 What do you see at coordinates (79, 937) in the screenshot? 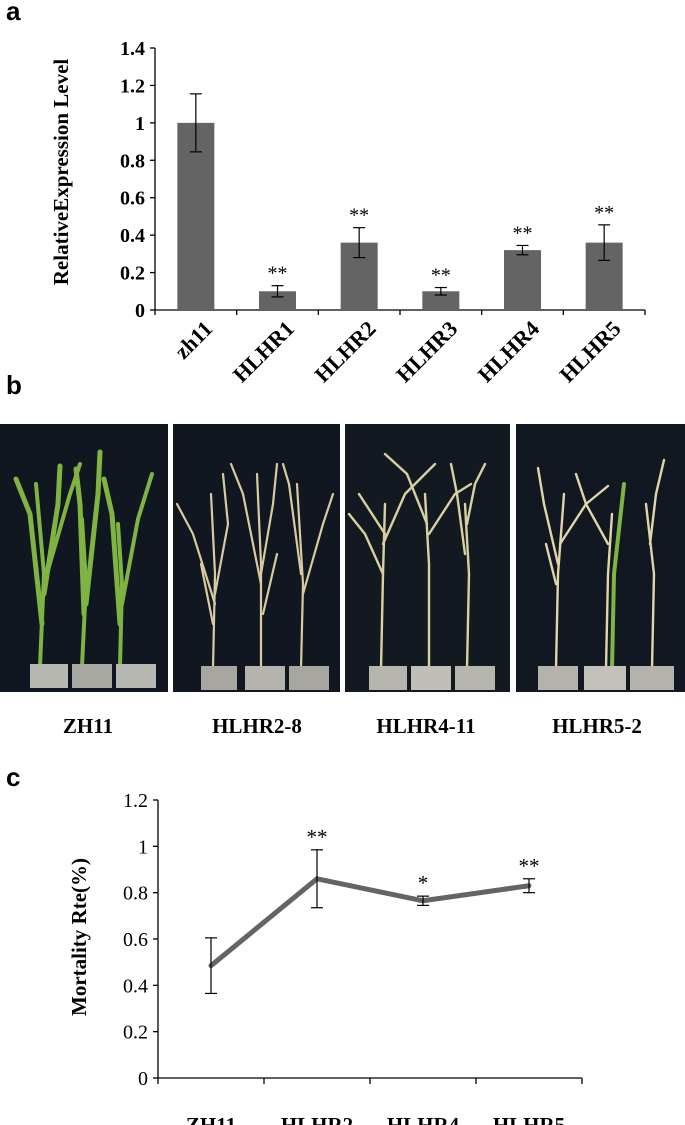
I see `y-axis-label: Mortality Rte(%)` at bounding box center [79, 937].